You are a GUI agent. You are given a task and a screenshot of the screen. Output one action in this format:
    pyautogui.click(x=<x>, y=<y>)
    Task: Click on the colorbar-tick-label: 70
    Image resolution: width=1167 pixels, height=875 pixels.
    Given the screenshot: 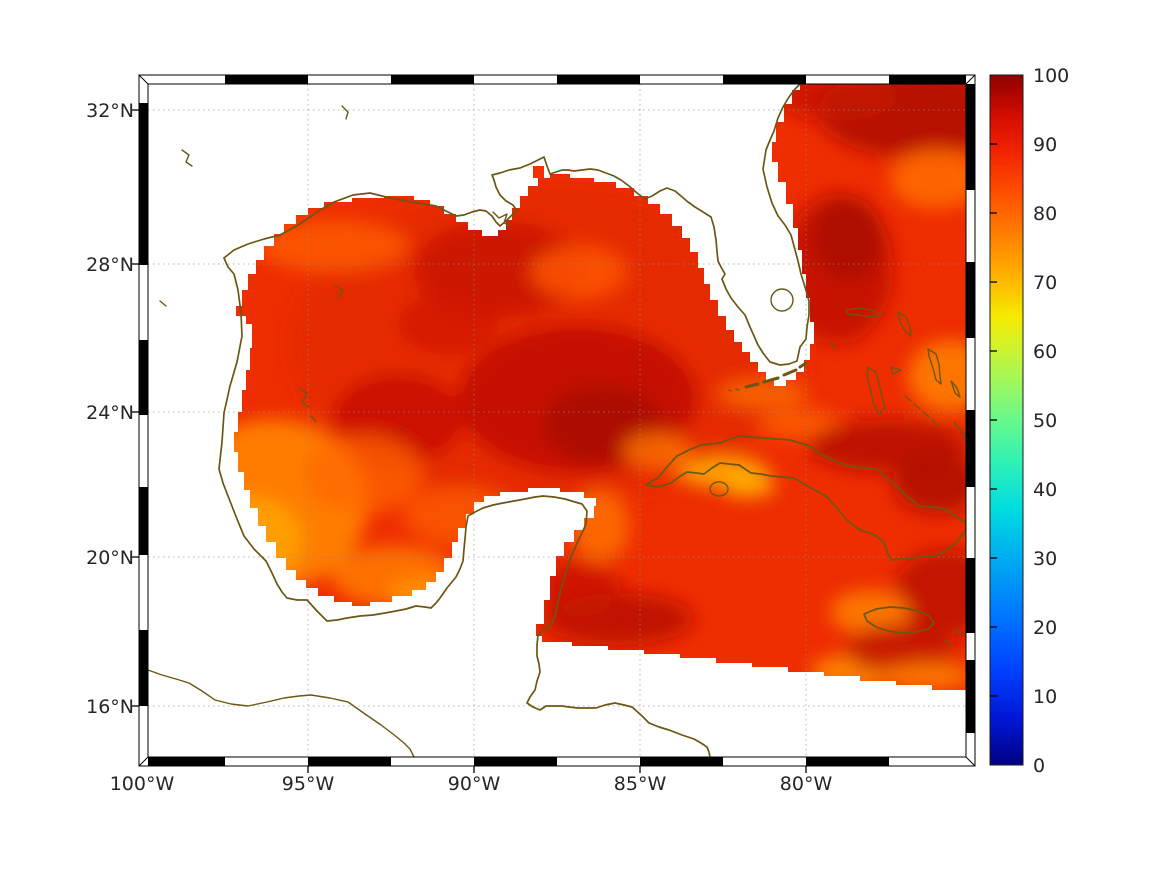 What is the action you would take?
    pyautogui.click(x=1045, y=283)
    